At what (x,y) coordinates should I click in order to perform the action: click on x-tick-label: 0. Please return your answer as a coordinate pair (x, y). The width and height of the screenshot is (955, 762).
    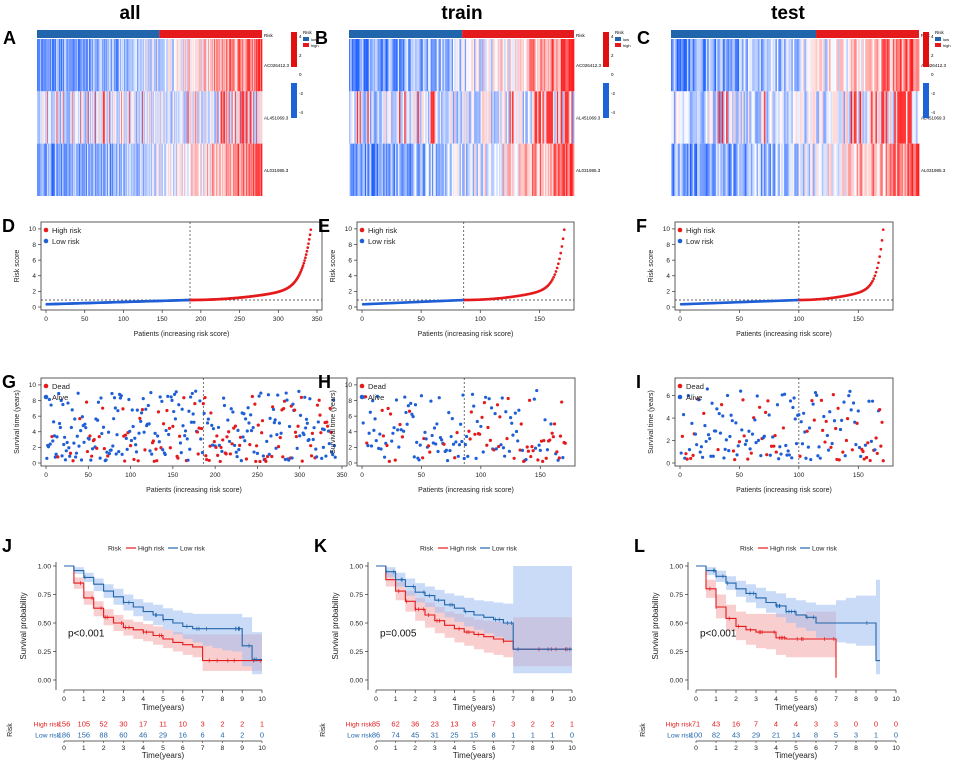
    Looking at the image, I should click on (46, 319).